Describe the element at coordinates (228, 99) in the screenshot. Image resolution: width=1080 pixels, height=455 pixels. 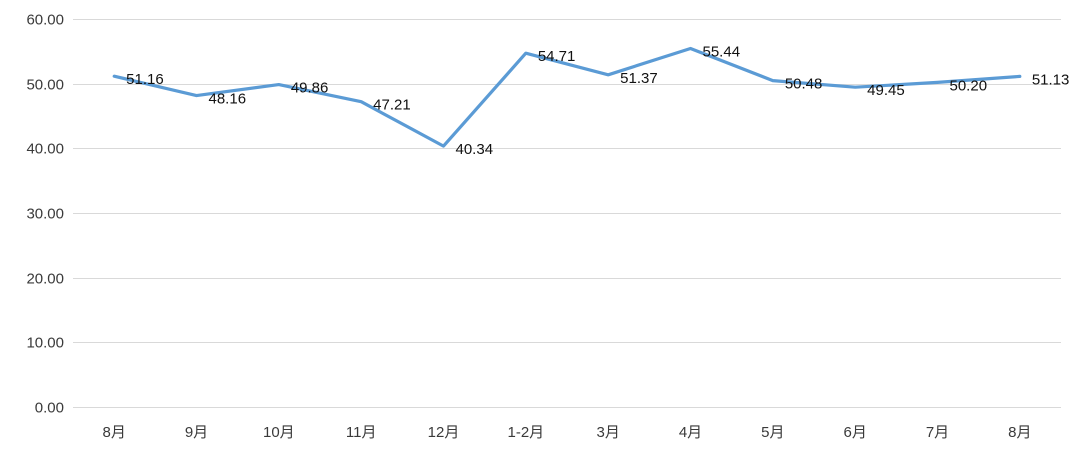
I see `data-label: 48.16` at that location.